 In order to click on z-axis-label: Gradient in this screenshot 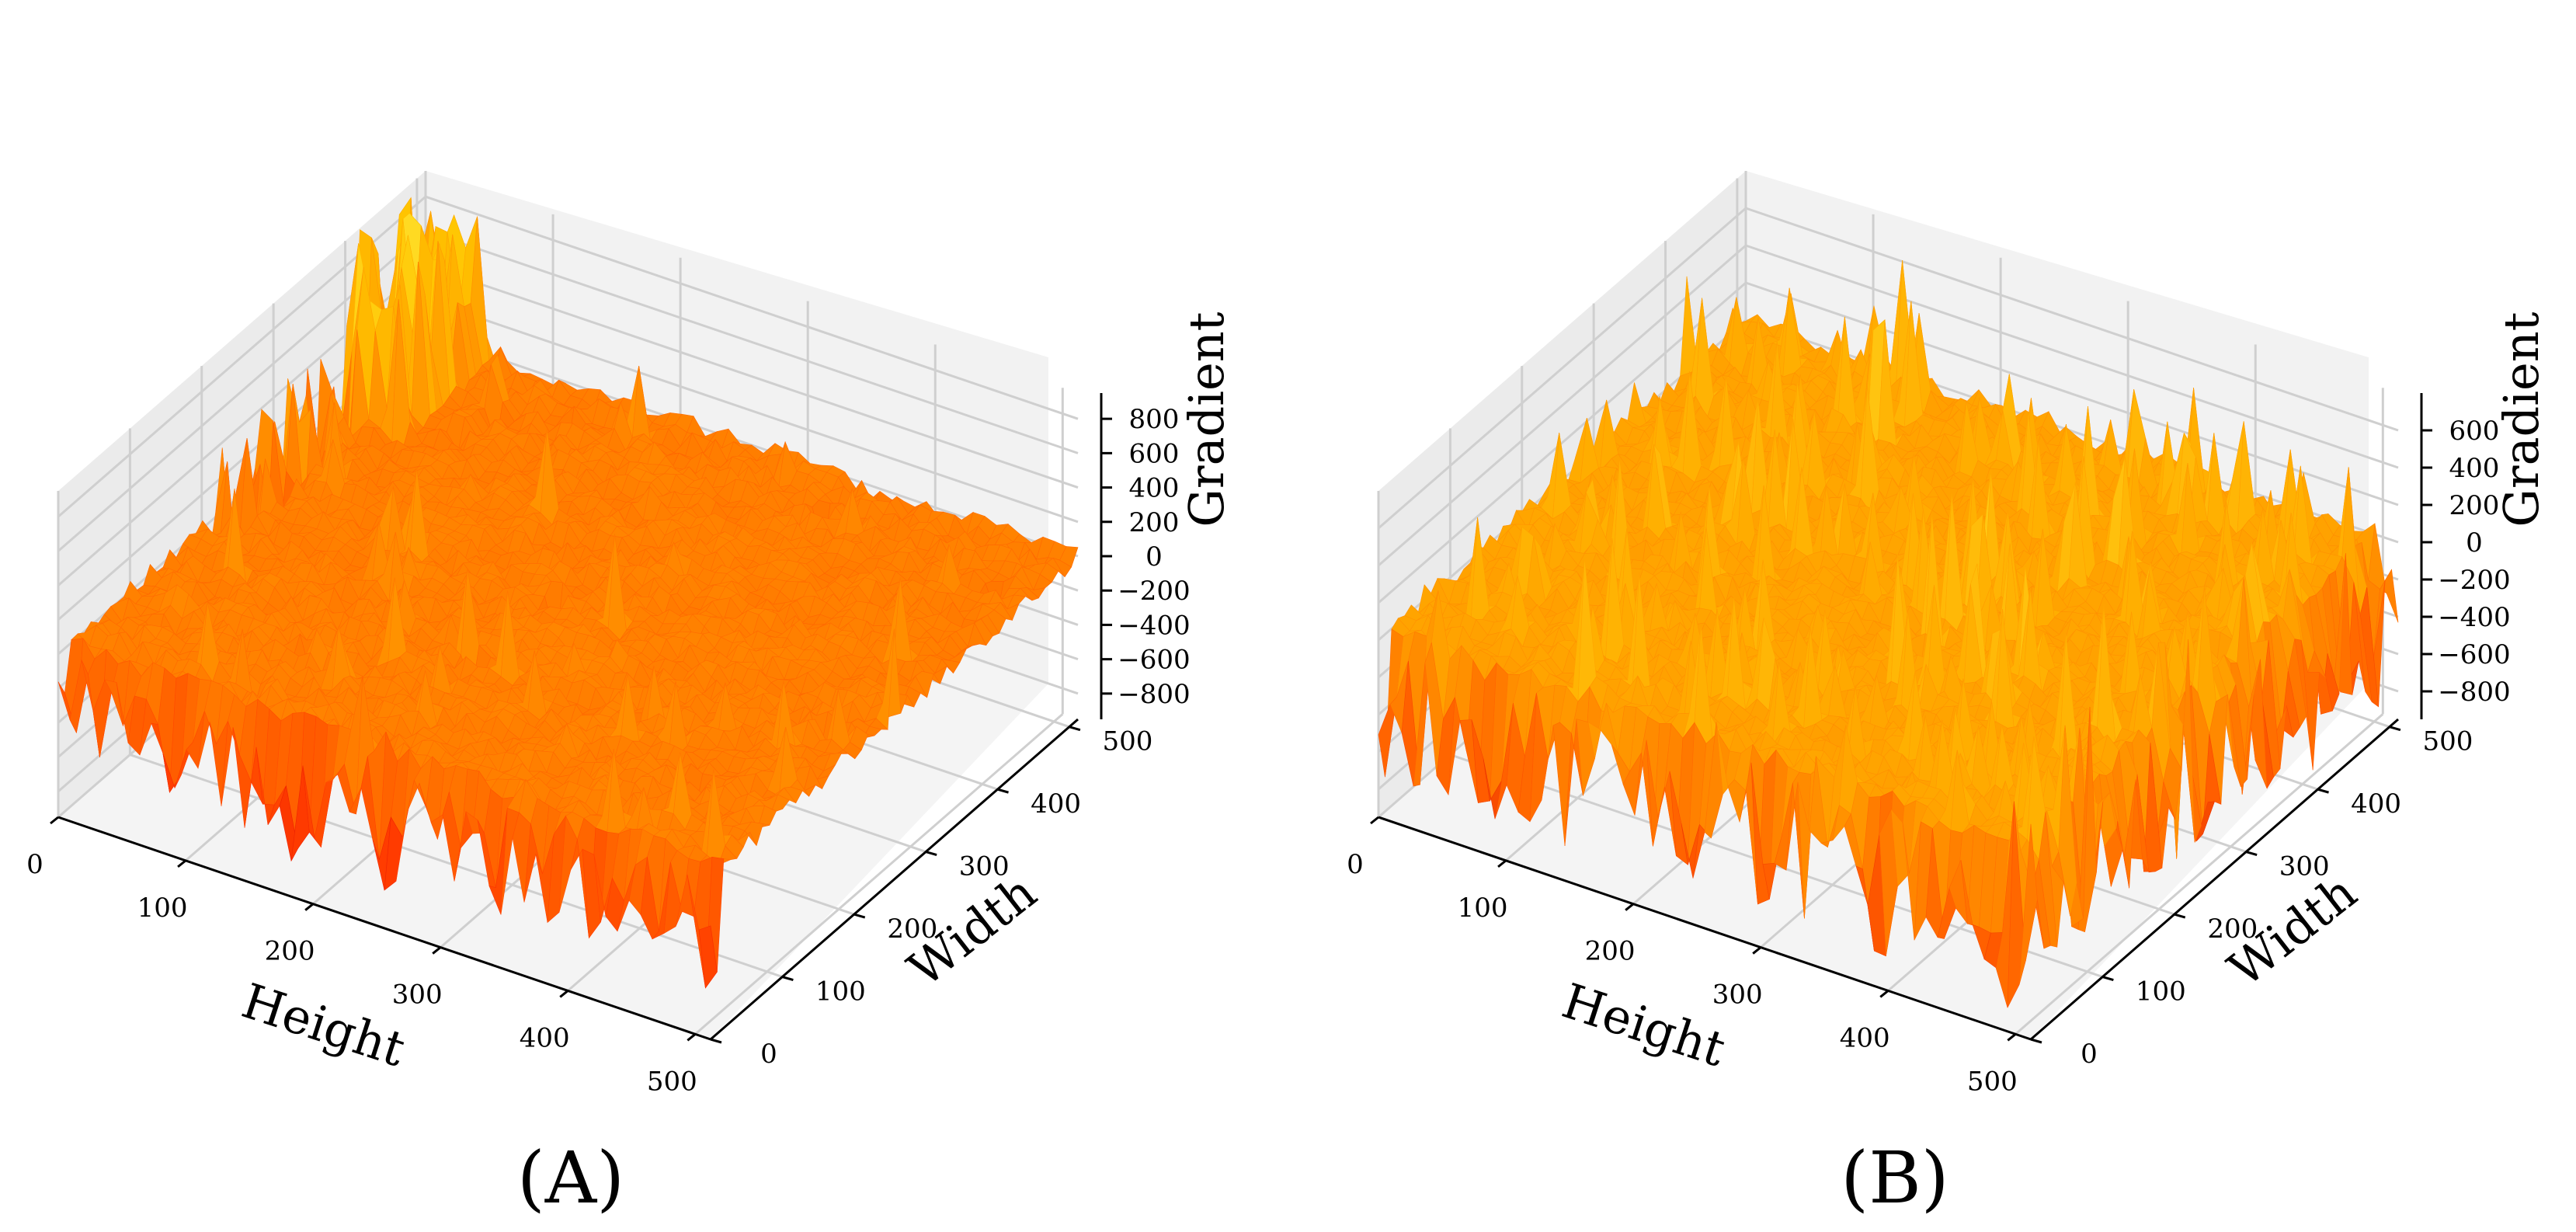, I will do `click(1206, 419)`.